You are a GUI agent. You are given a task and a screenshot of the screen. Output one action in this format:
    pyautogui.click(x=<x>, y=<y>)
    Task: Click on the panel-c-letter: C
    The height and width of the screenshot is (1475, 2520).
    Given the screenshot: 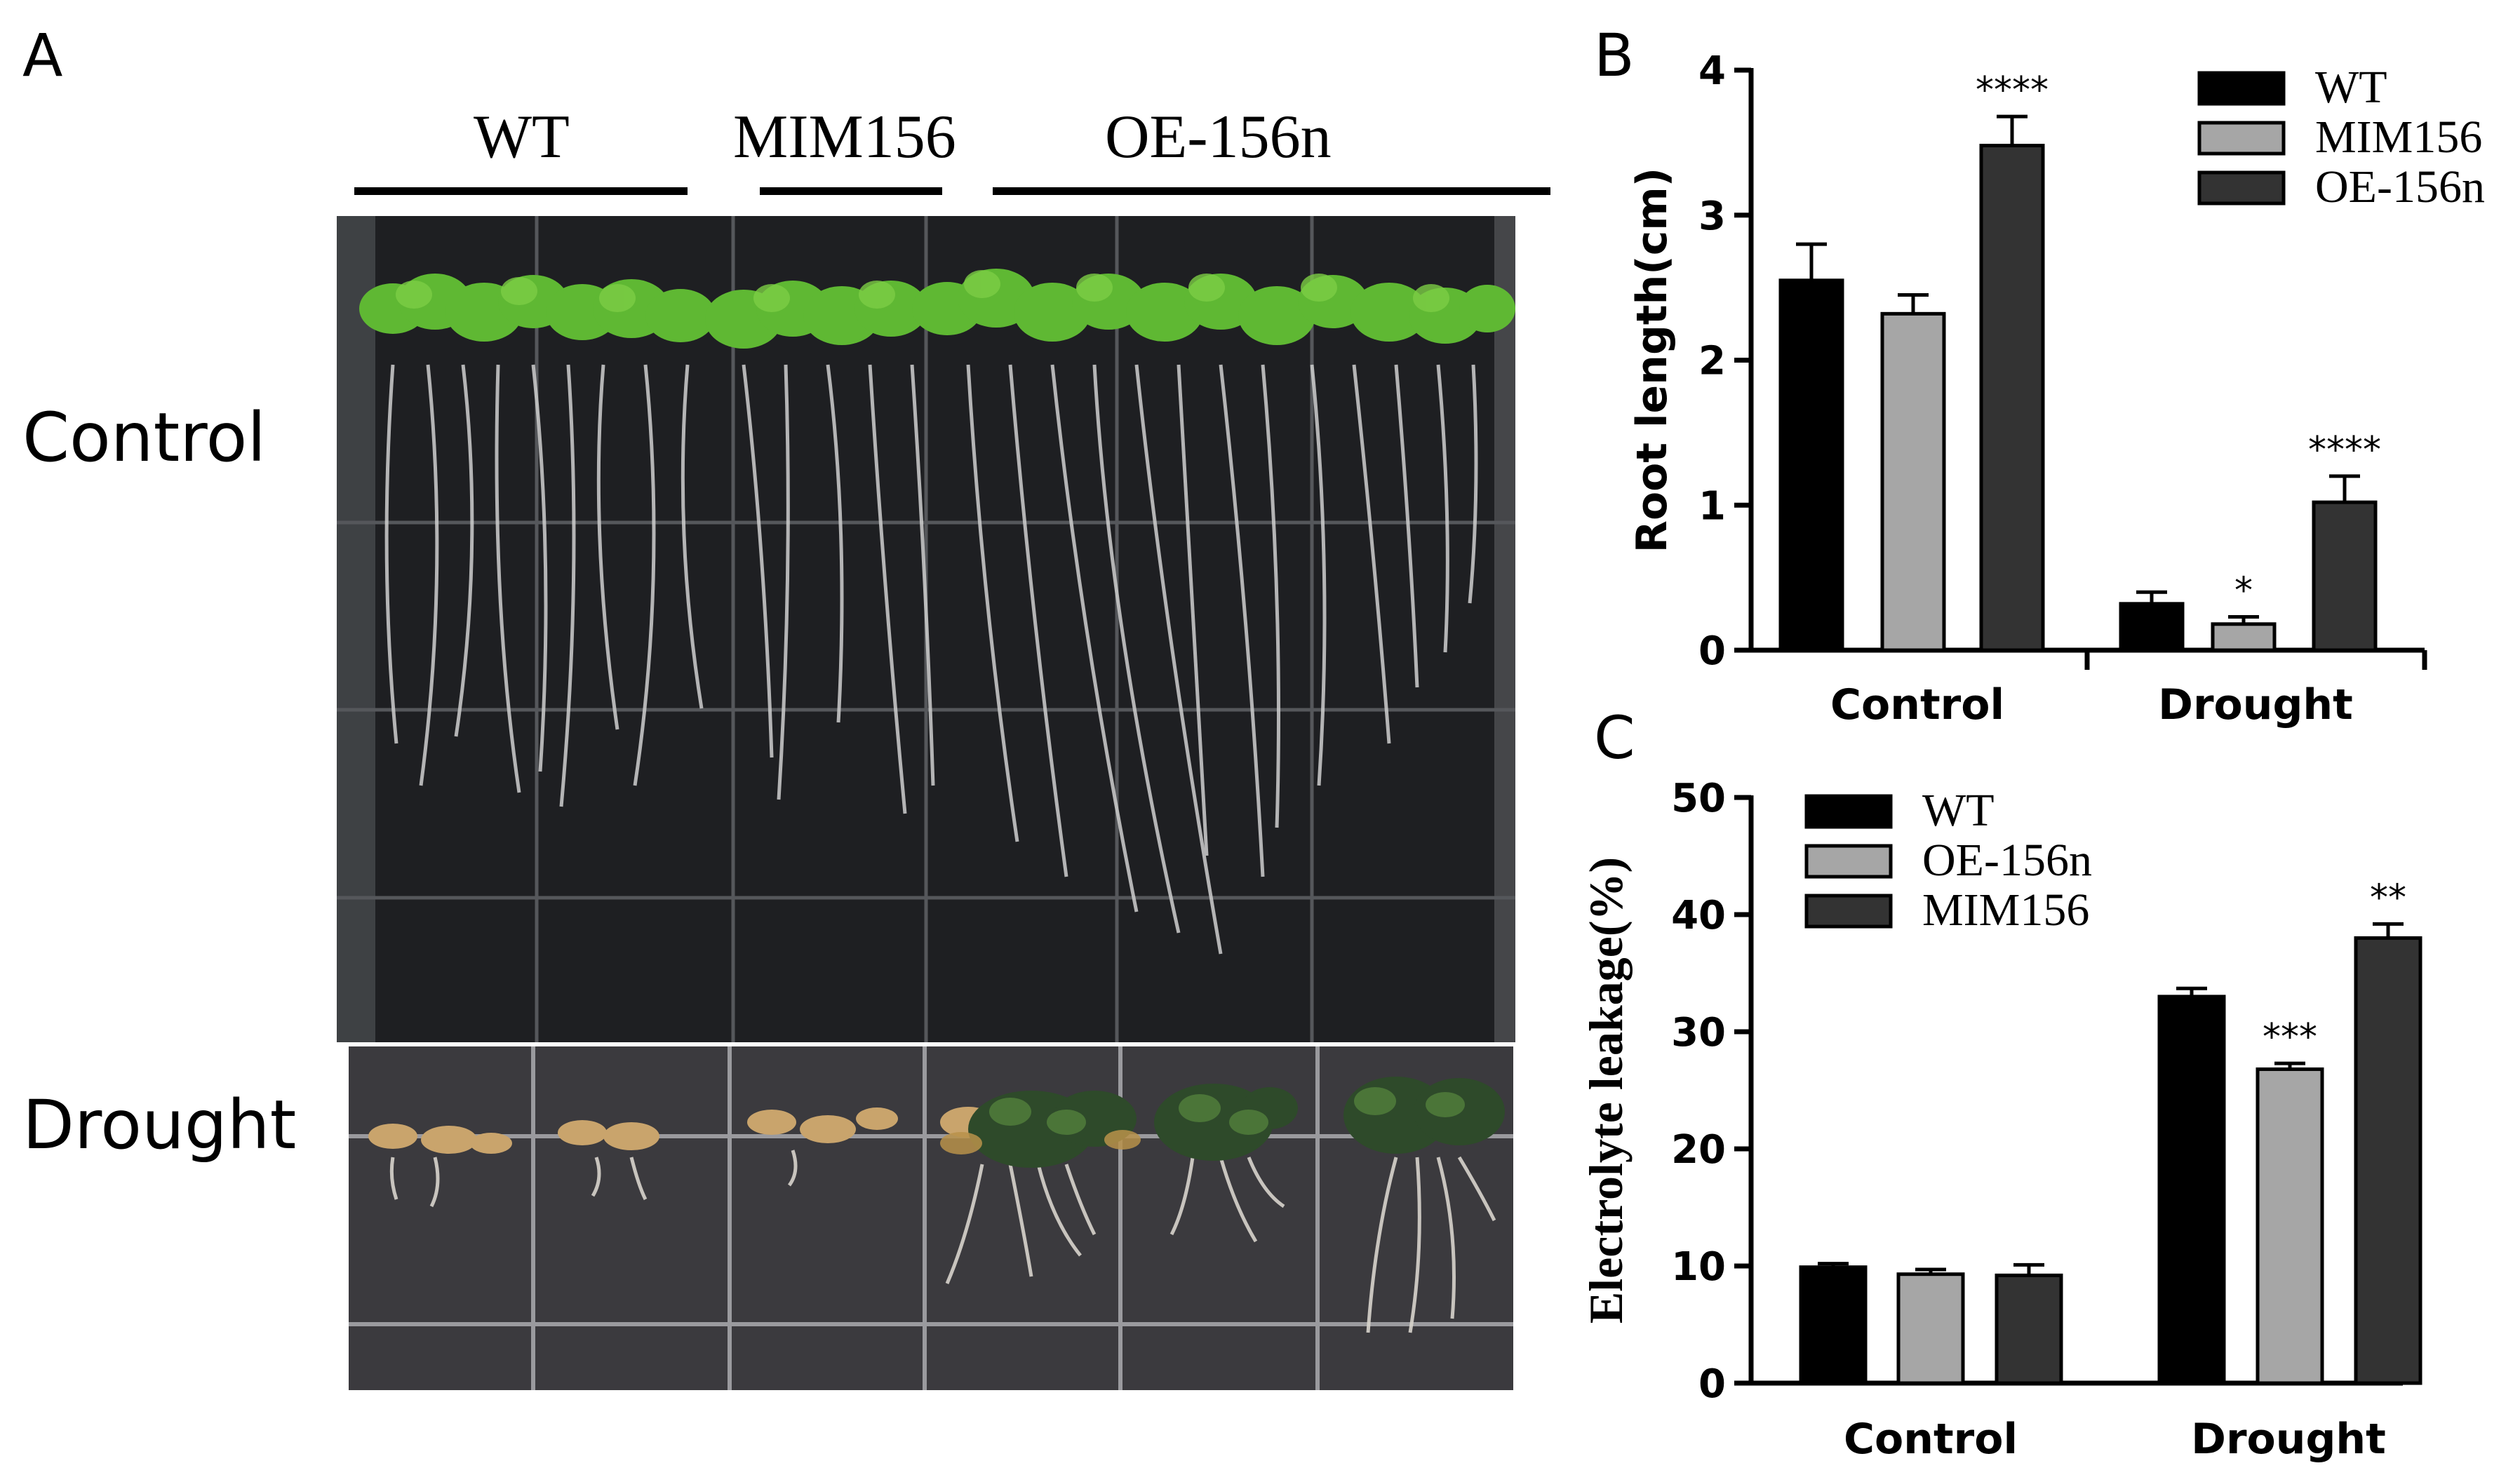 What is the action you would take?
    pyautogui.click(x=1614, y=737)
    